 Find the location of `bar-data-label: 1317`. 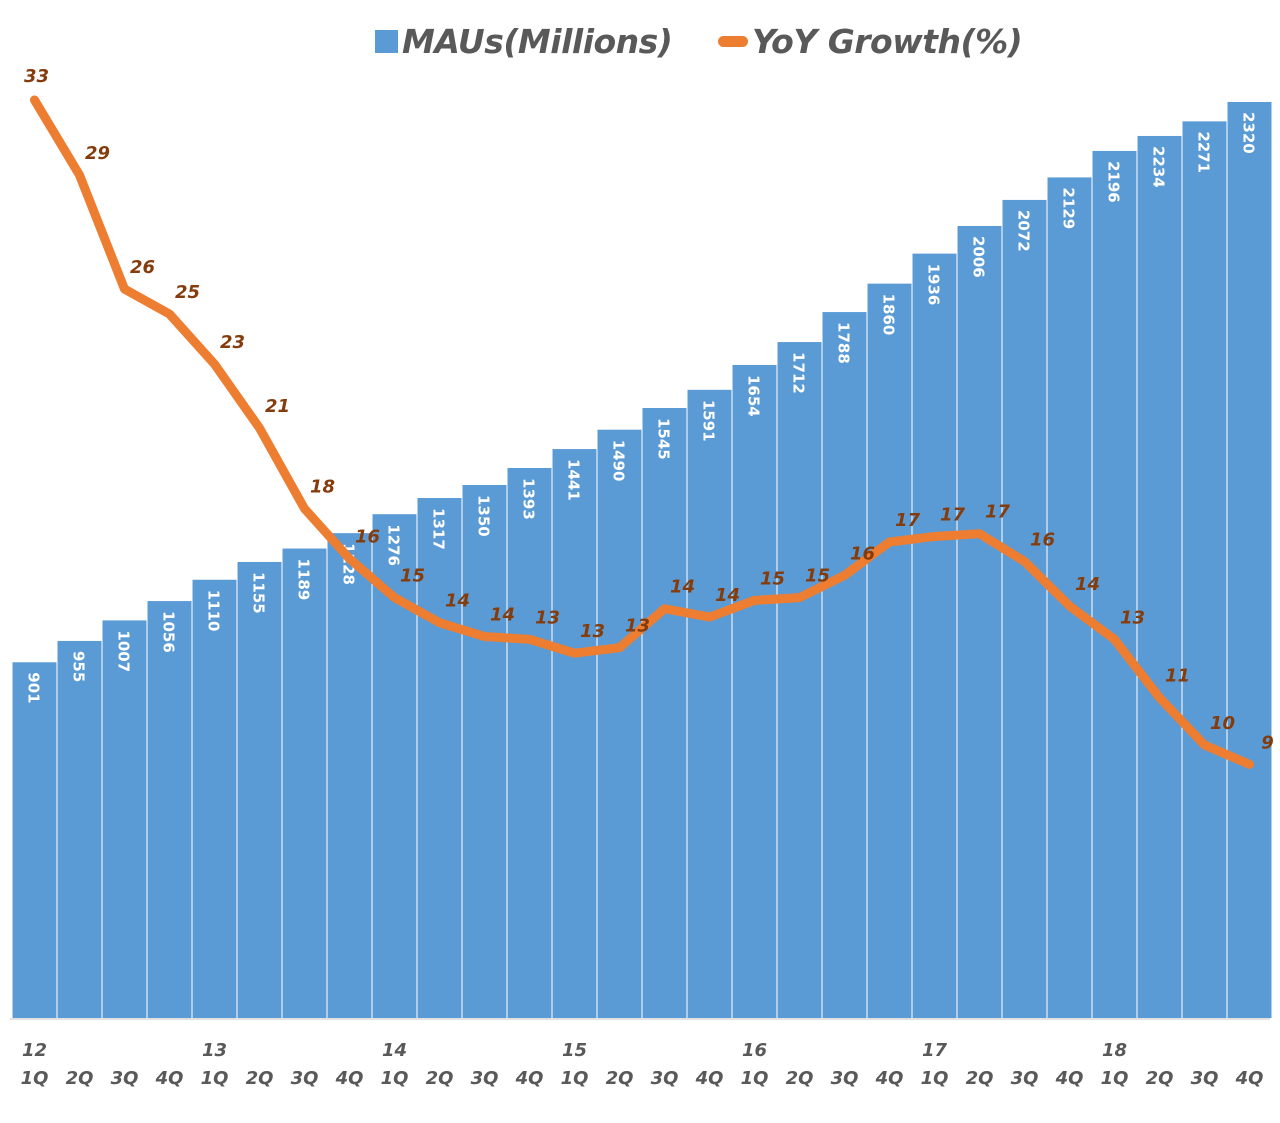

bar-data-label: 1317 is located at coordinates (439, 529).